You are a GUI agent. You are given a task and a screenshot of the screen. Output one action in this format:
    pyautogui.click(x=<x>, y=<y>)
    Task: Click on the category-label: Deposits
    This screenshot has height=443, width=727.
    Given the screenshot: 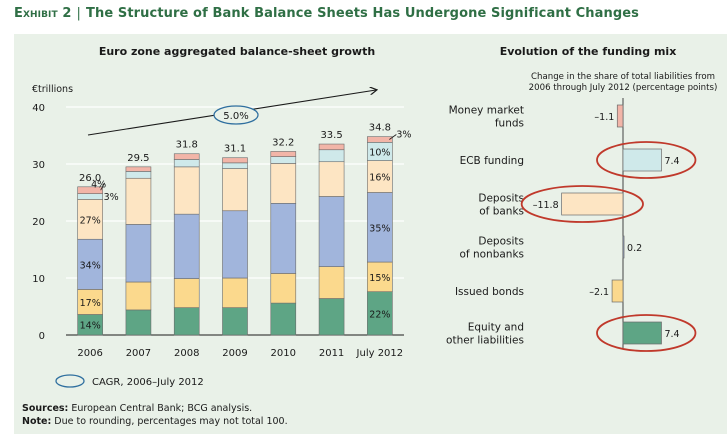 What is the action you would take?
    pyautogui.click(x=501, y=242)
    